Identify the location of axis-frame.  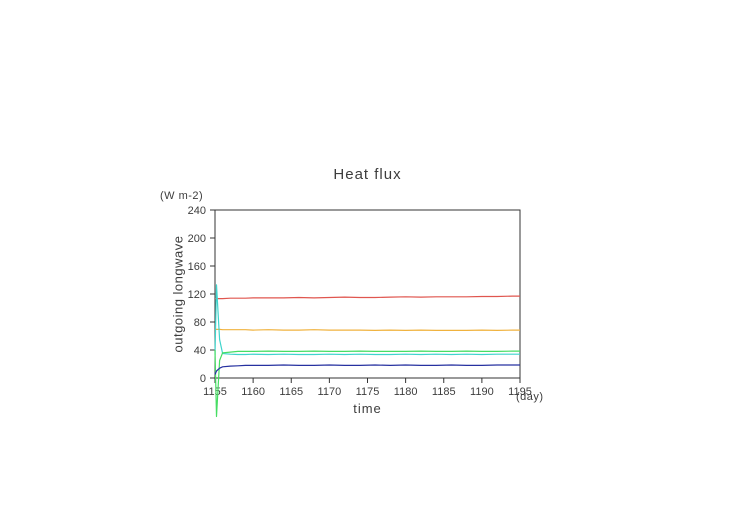
(367, 294).